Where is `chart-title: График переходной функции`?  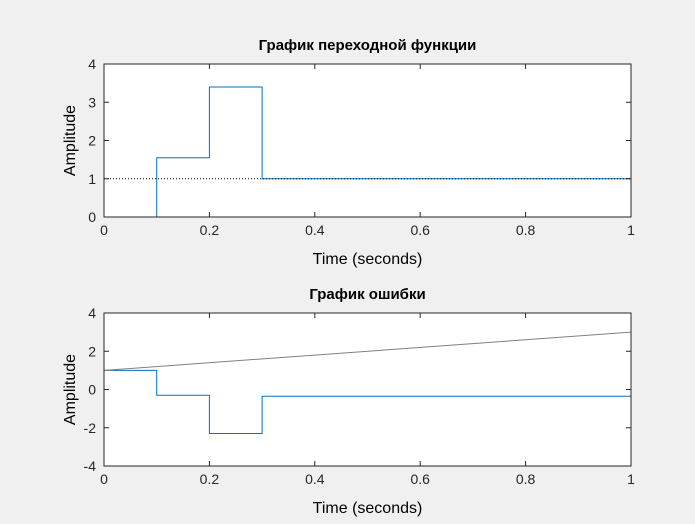 chart-title: График переходной функции is located at coordinates (368, 45).